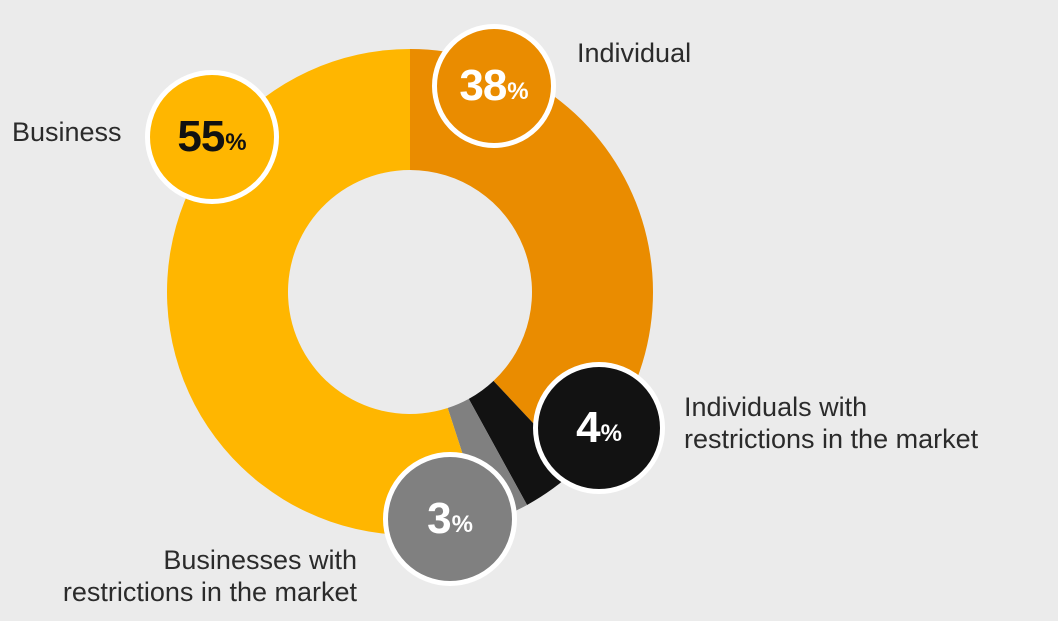 This screenshot has height=621, width=1058. What do you see at coordinates (67, 132) in the screenshot?
I see `label-business: Business` at bounding box center [67, 132].